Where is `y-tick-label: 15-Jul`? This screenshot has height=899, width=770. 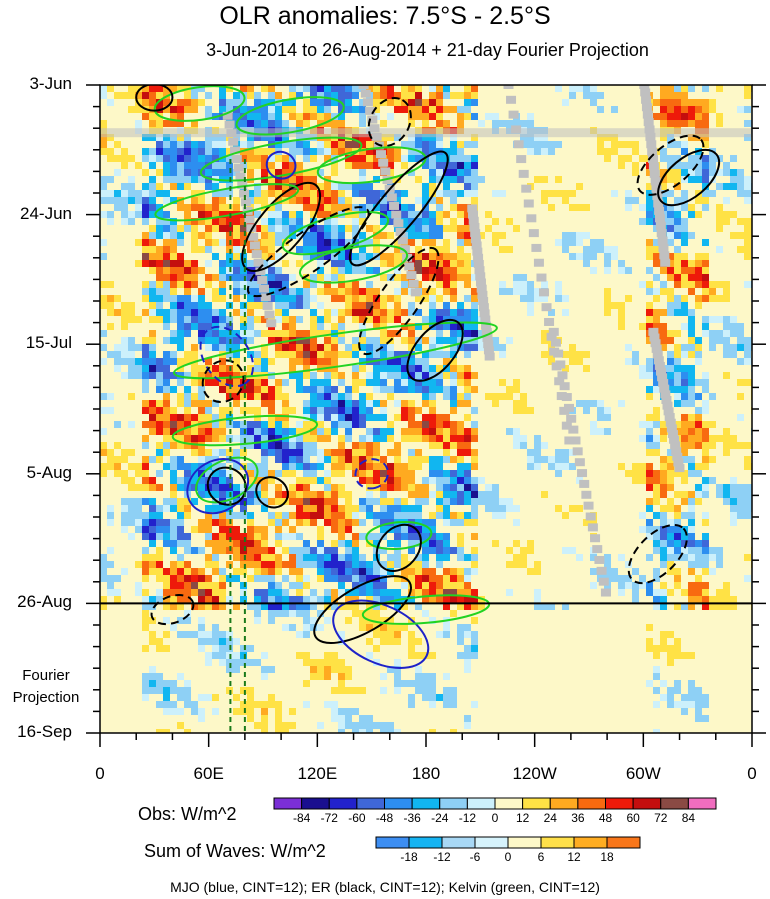 y-tick-label: 15-Jul is located at coordinates (48, 343).